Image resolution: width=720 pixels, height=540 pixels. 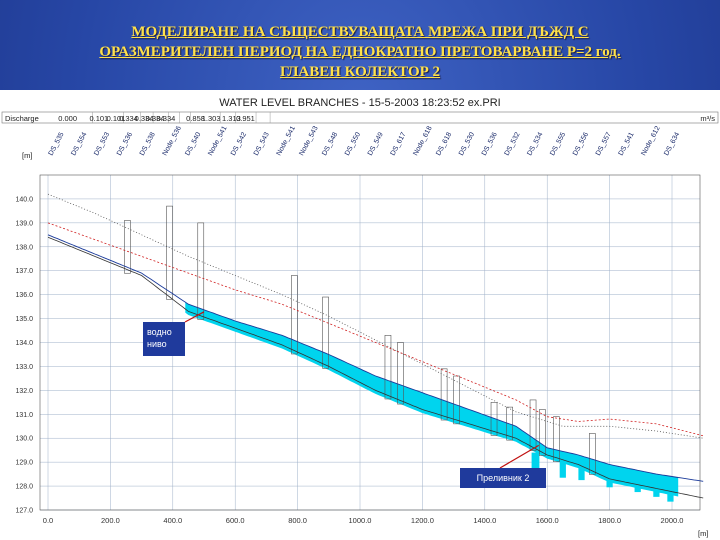 What do you see at coordinates (703, 533) in the screenshot?
I see `x-axis-unit: [m]` at bounding box center [703, 533].